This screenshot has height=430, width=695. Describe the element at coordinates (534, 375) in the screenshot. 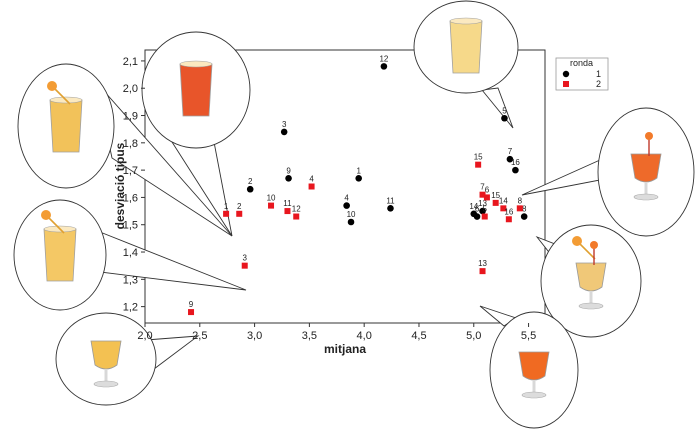

I see `orange-juice-goblet-icon` at that location.